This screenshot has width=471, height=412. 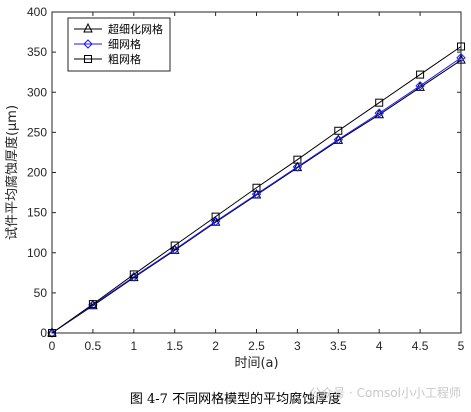 What do you see at coordinates (256, 363) in the screenshot?
I see `x-axis-label: 时间(a)` at bounding box center [256, 363].